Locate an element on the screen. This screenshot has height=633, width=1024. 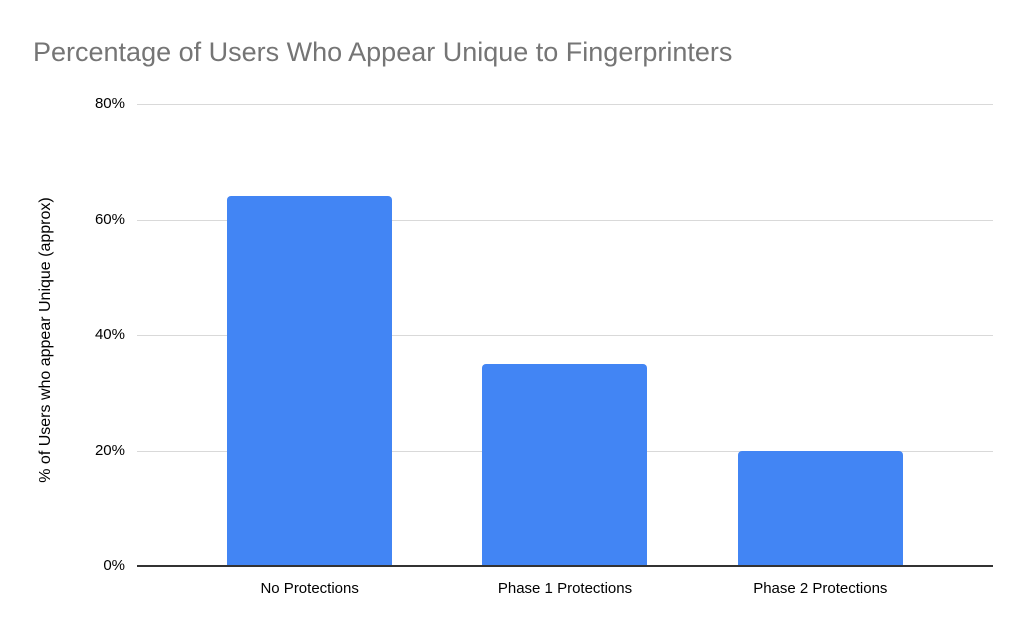
bar-no-protections is located at coordinates (310, 381).